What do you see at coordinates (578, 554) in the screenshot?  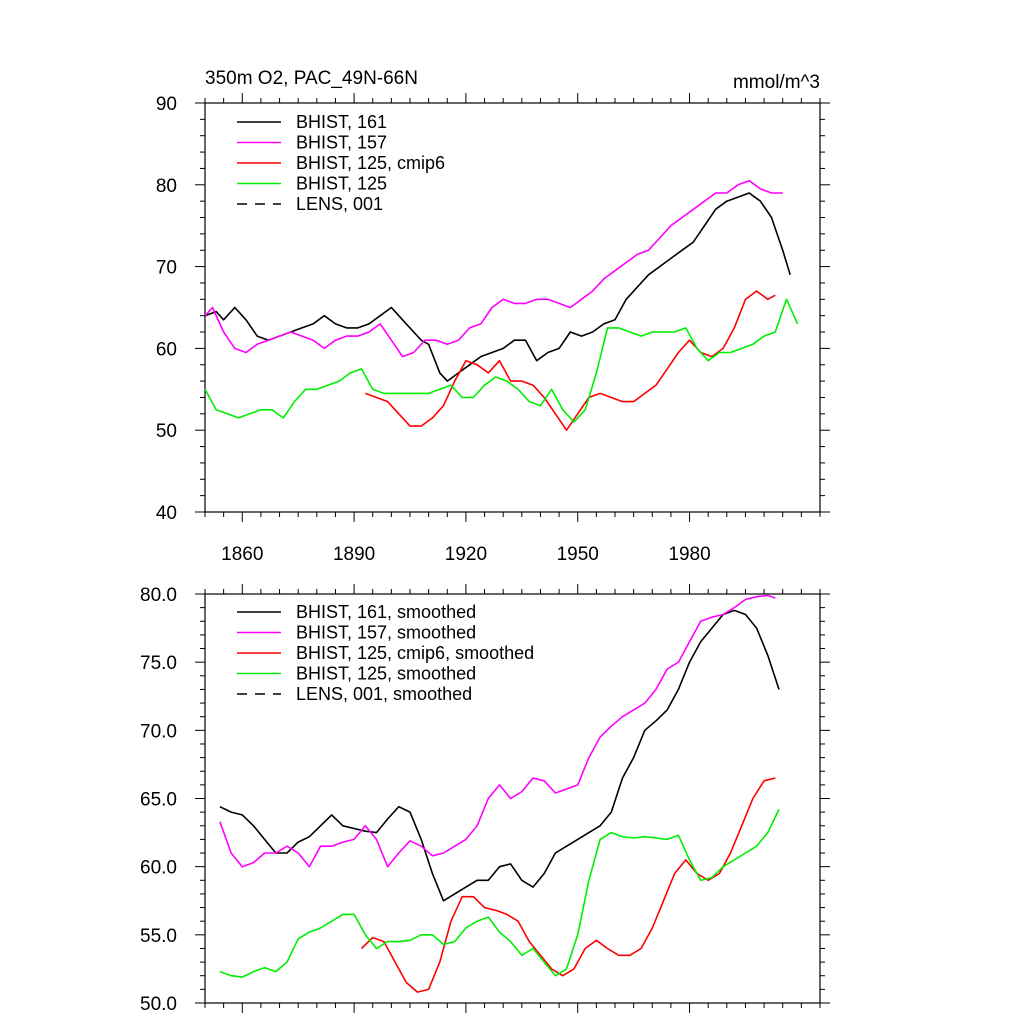 I see `x-tick-label: 1950` at bounding box center [578, 554].